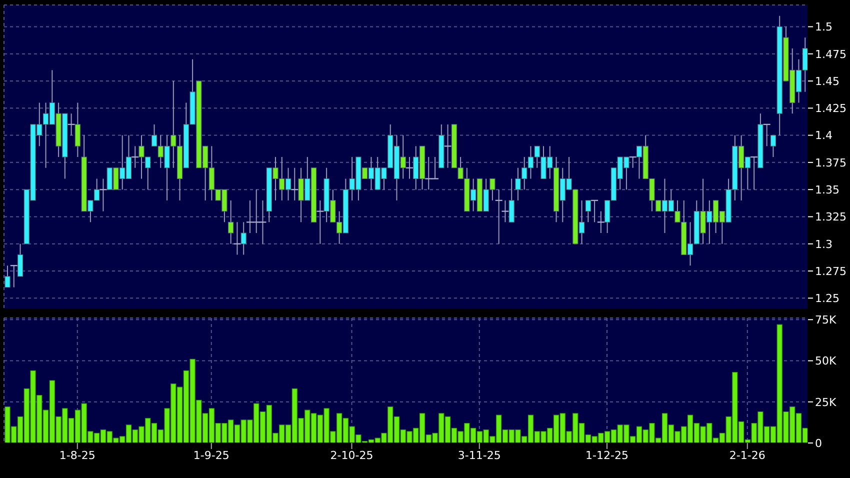  What do you see at coordinates (830, 271) in the screenshot?
I see `y-tick-label: 1.275` at bounding box center [830, 271].